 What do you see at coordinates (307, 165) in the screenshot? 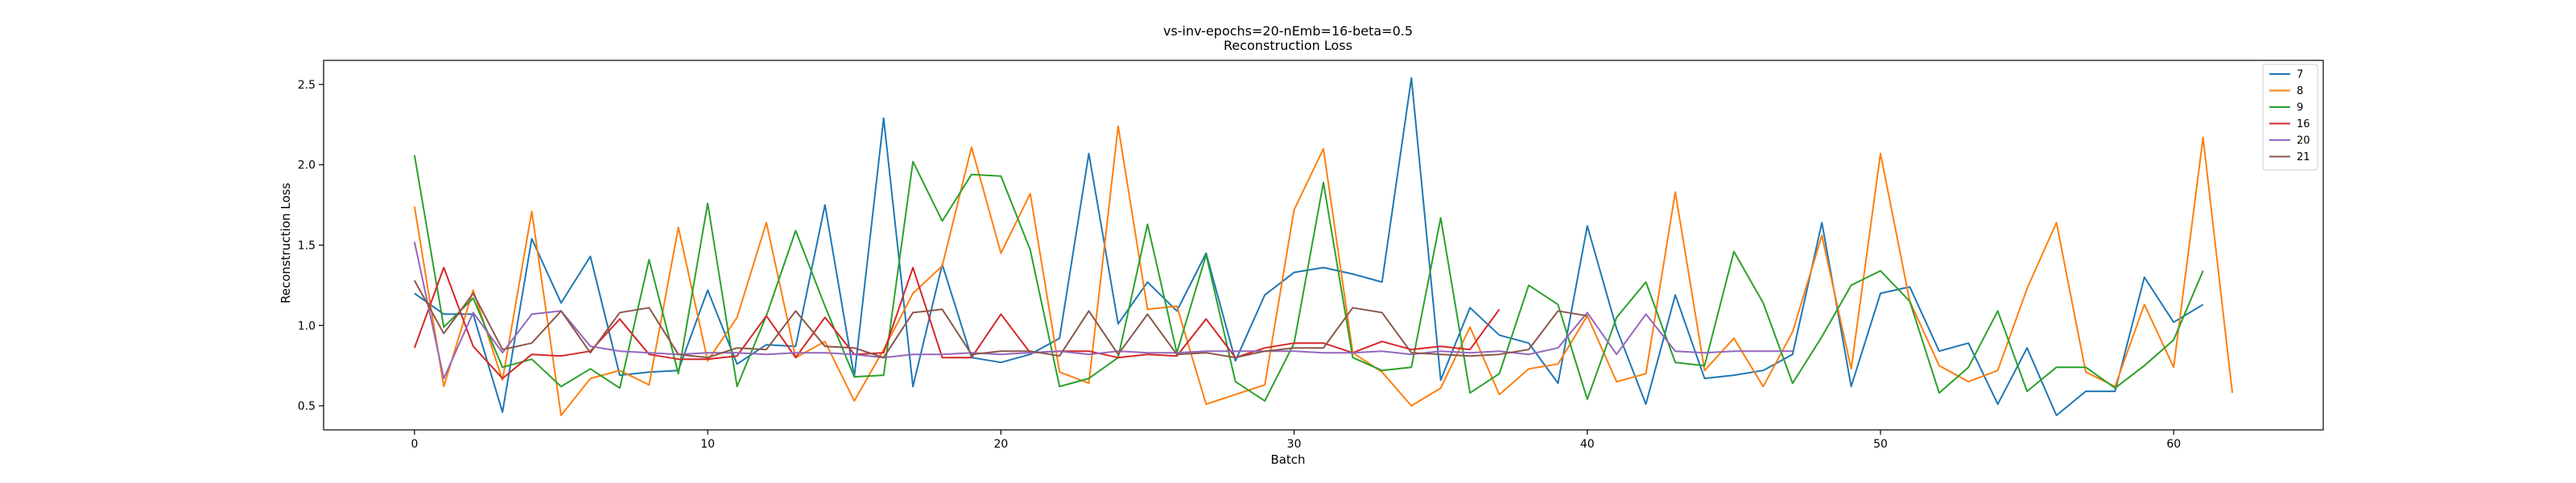
I see `y-tick-label: 2.0` at bounding box center [307, 165].